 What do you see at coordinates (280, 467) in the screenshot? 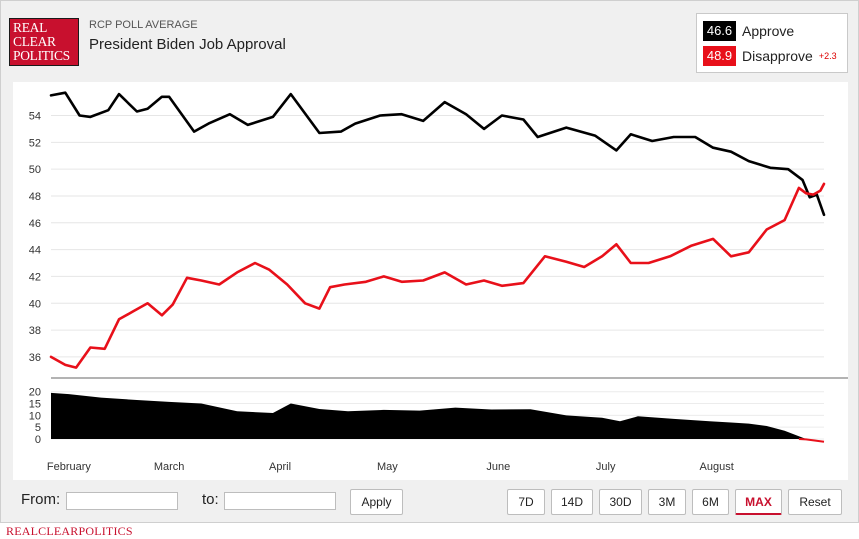
I see `x-tick-label: April` at bounding box center [280, 467].